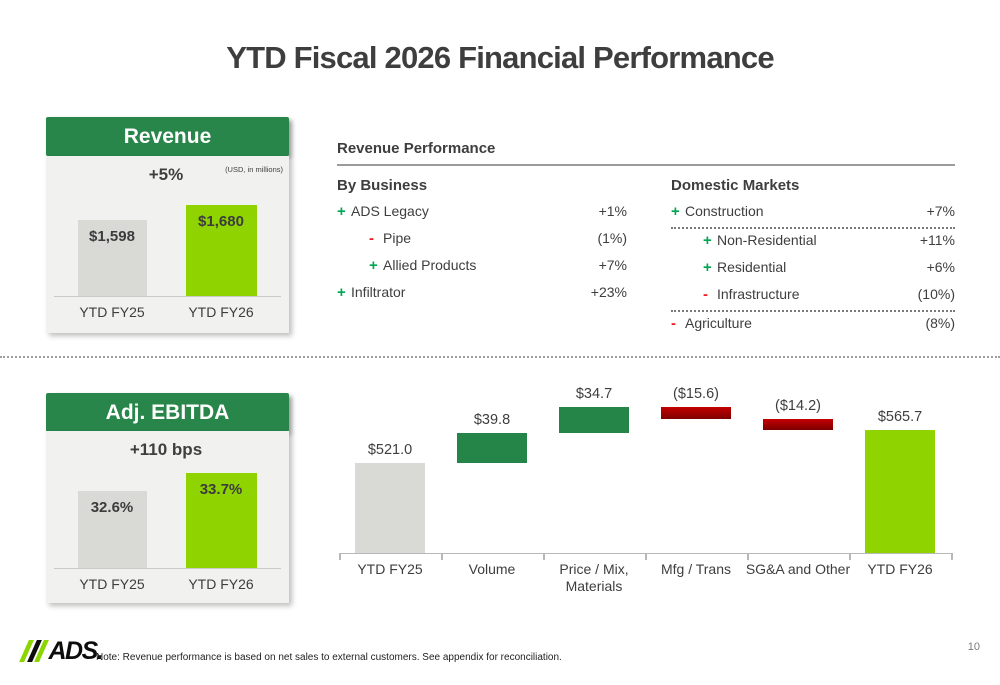 The width and height of the screenshot is (1000, 685). I want to click on waterfall-value-label: $565.7, so click(900, 416).